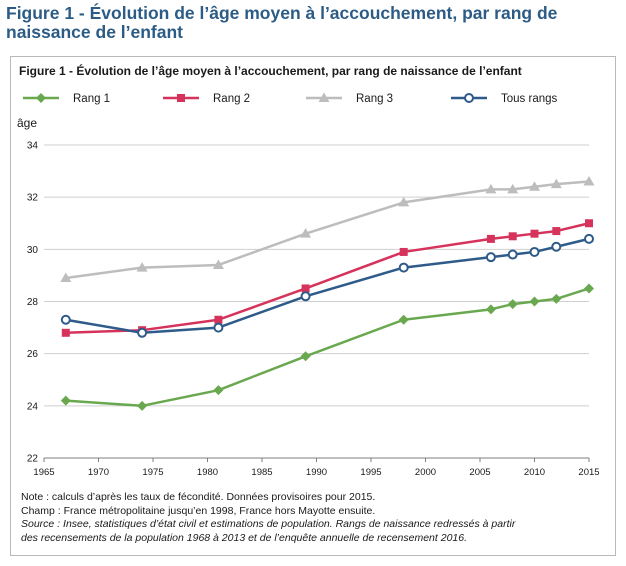  What do you see at coordinates (207, 472) in the screenshot?
I see `x-tick-label: 1980` at bounding box center [207, 472].